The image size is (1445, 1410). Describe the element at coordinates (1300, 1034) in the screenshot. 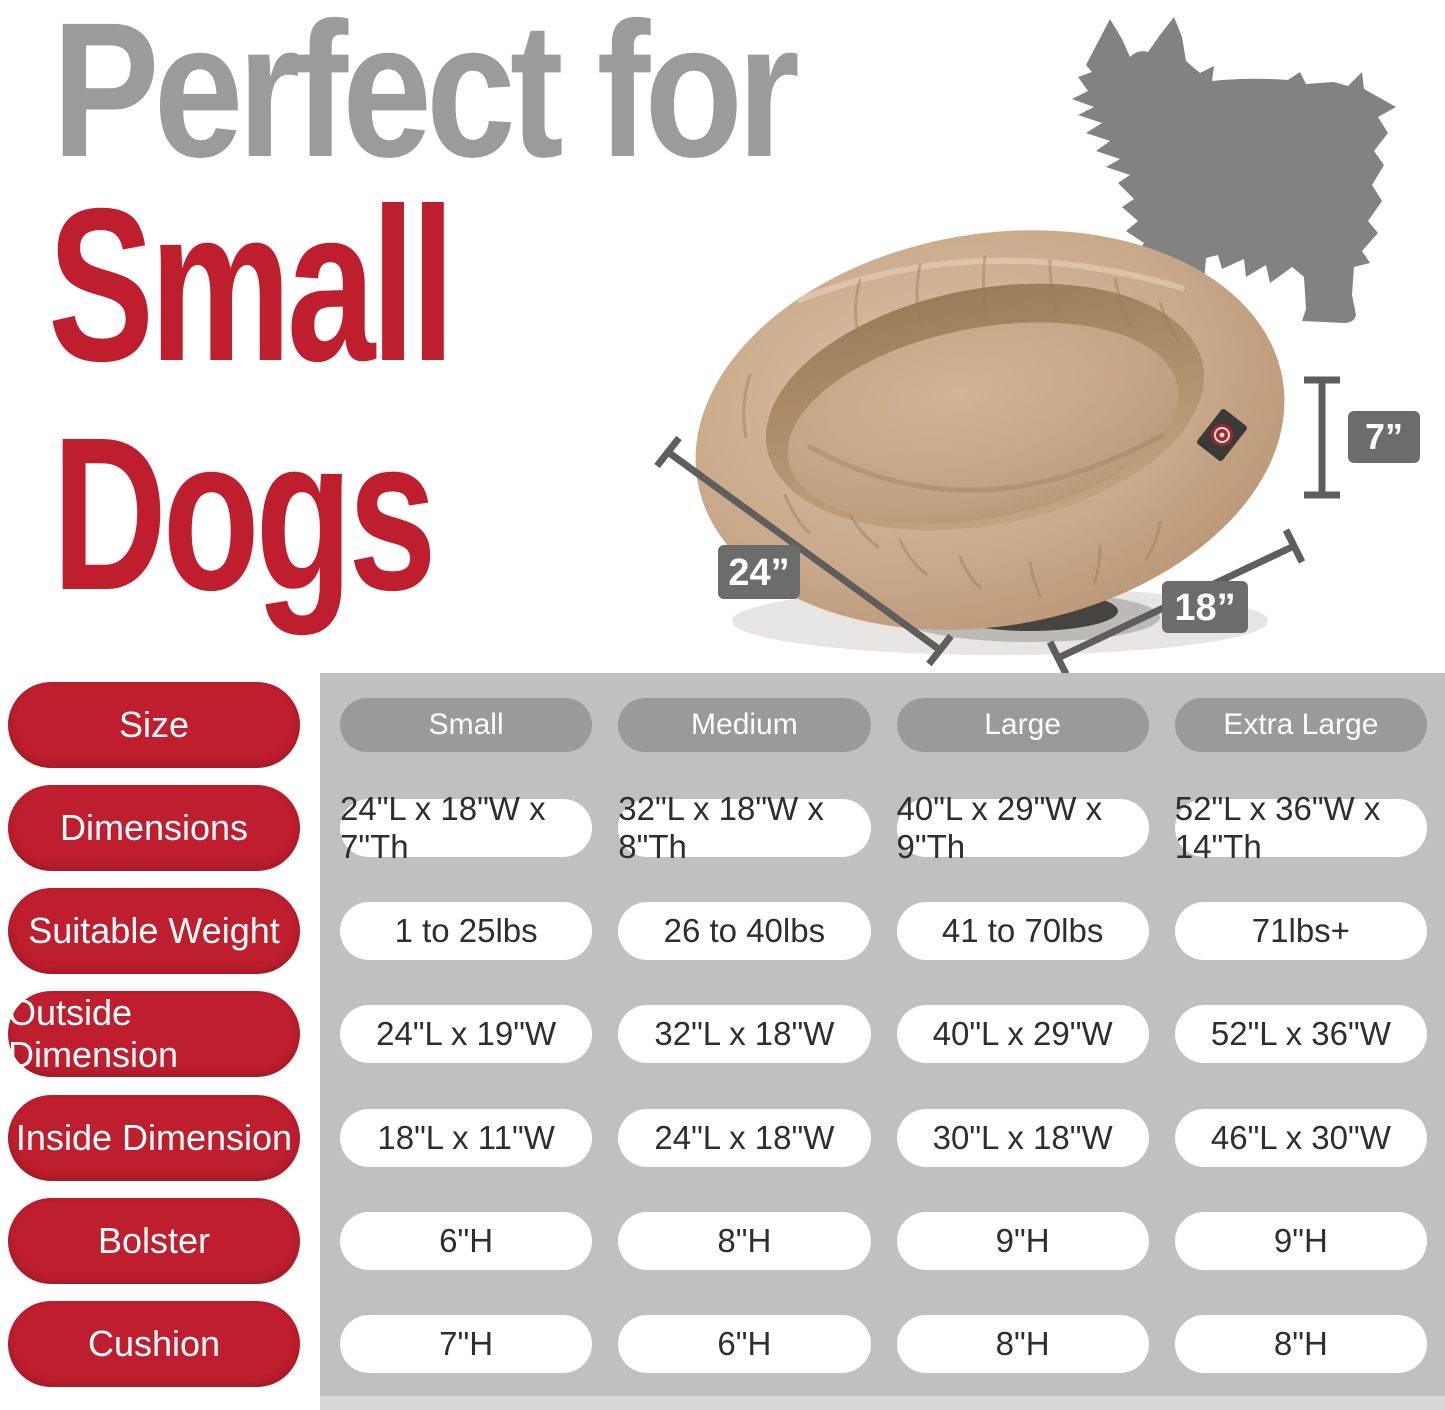

I see `table-cell: 52"L x 36"W` at that location.